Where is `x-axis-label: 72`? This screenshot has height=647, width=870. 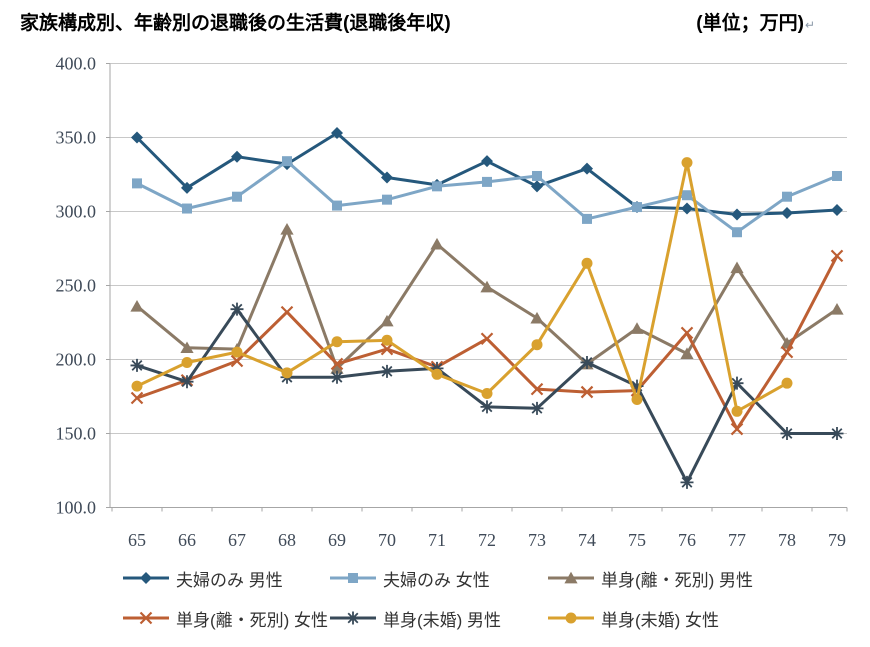
x-axis-label: 72 is located at coordinates (487, 540).